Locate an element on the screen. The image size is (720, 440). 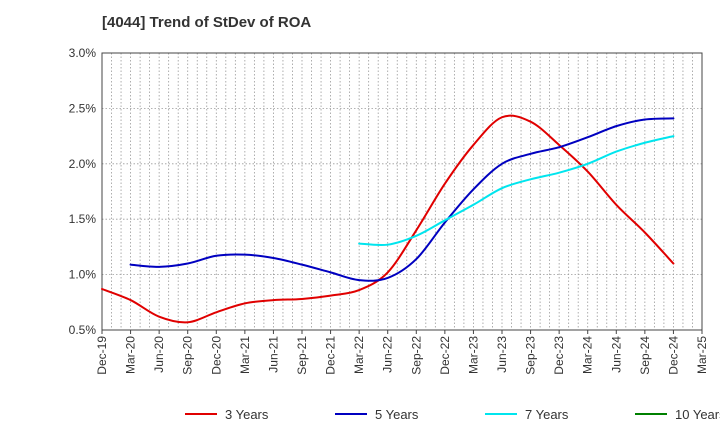
x-tick-label: Jun-21 is located at coordinates (273, 354).